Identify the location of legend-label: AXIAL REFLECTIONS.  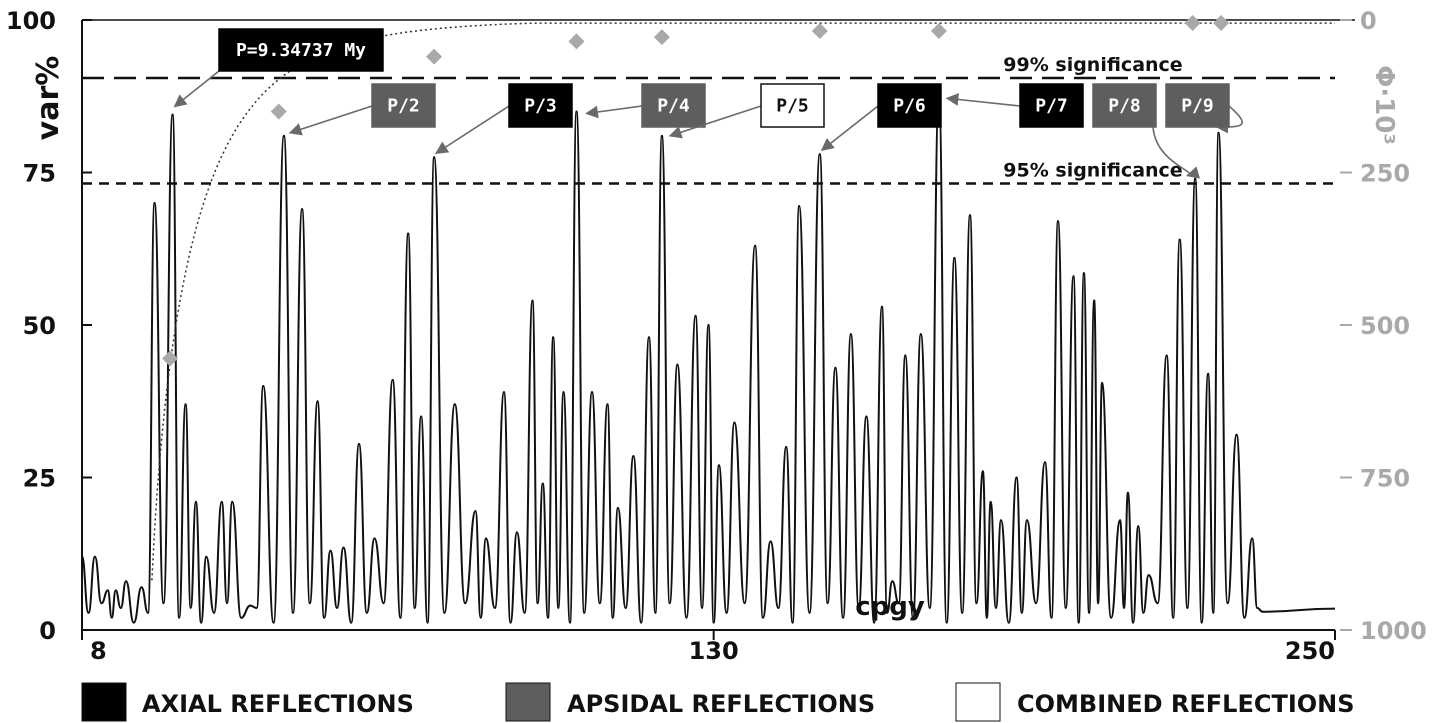
(278, 704).